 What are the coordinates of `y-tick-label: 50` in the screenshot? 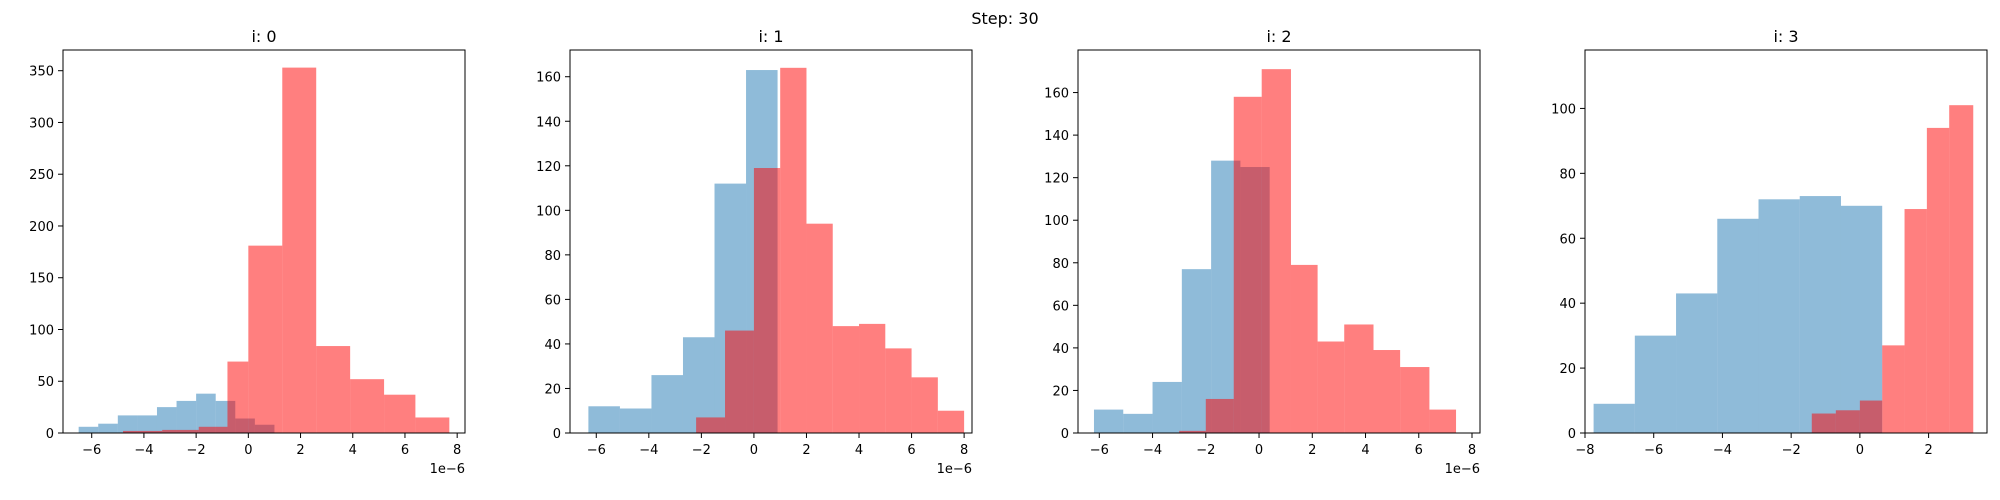 It's located at (45, 382).